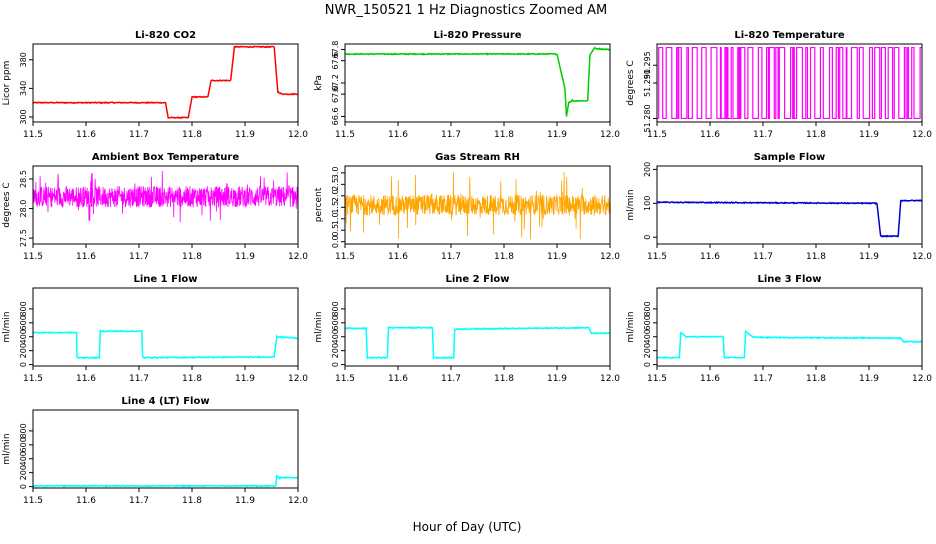 This screenshot has height=544, width=936. What do you see at coordinates (23, 238) in the screenshot?
I see `y-tick-label: 27.5` at bounding box center [23, 238].